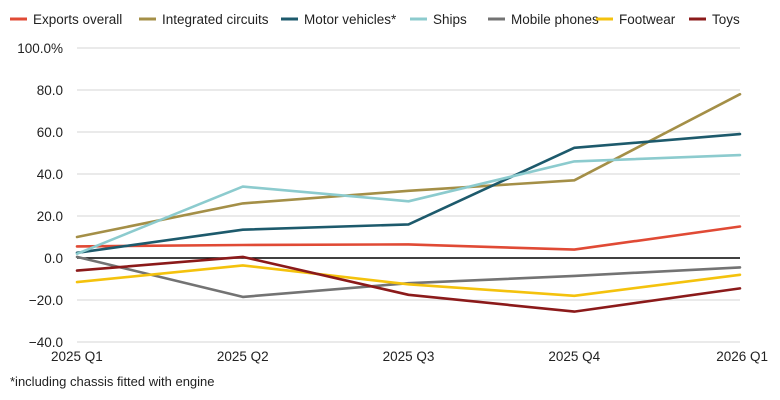 Image resolution: width=780 pixels, height=400 pixels. Describe the element at coordinates (77, 19) in the screenshot. I see `legend-label-exports-overall: Exports overall` at that location.